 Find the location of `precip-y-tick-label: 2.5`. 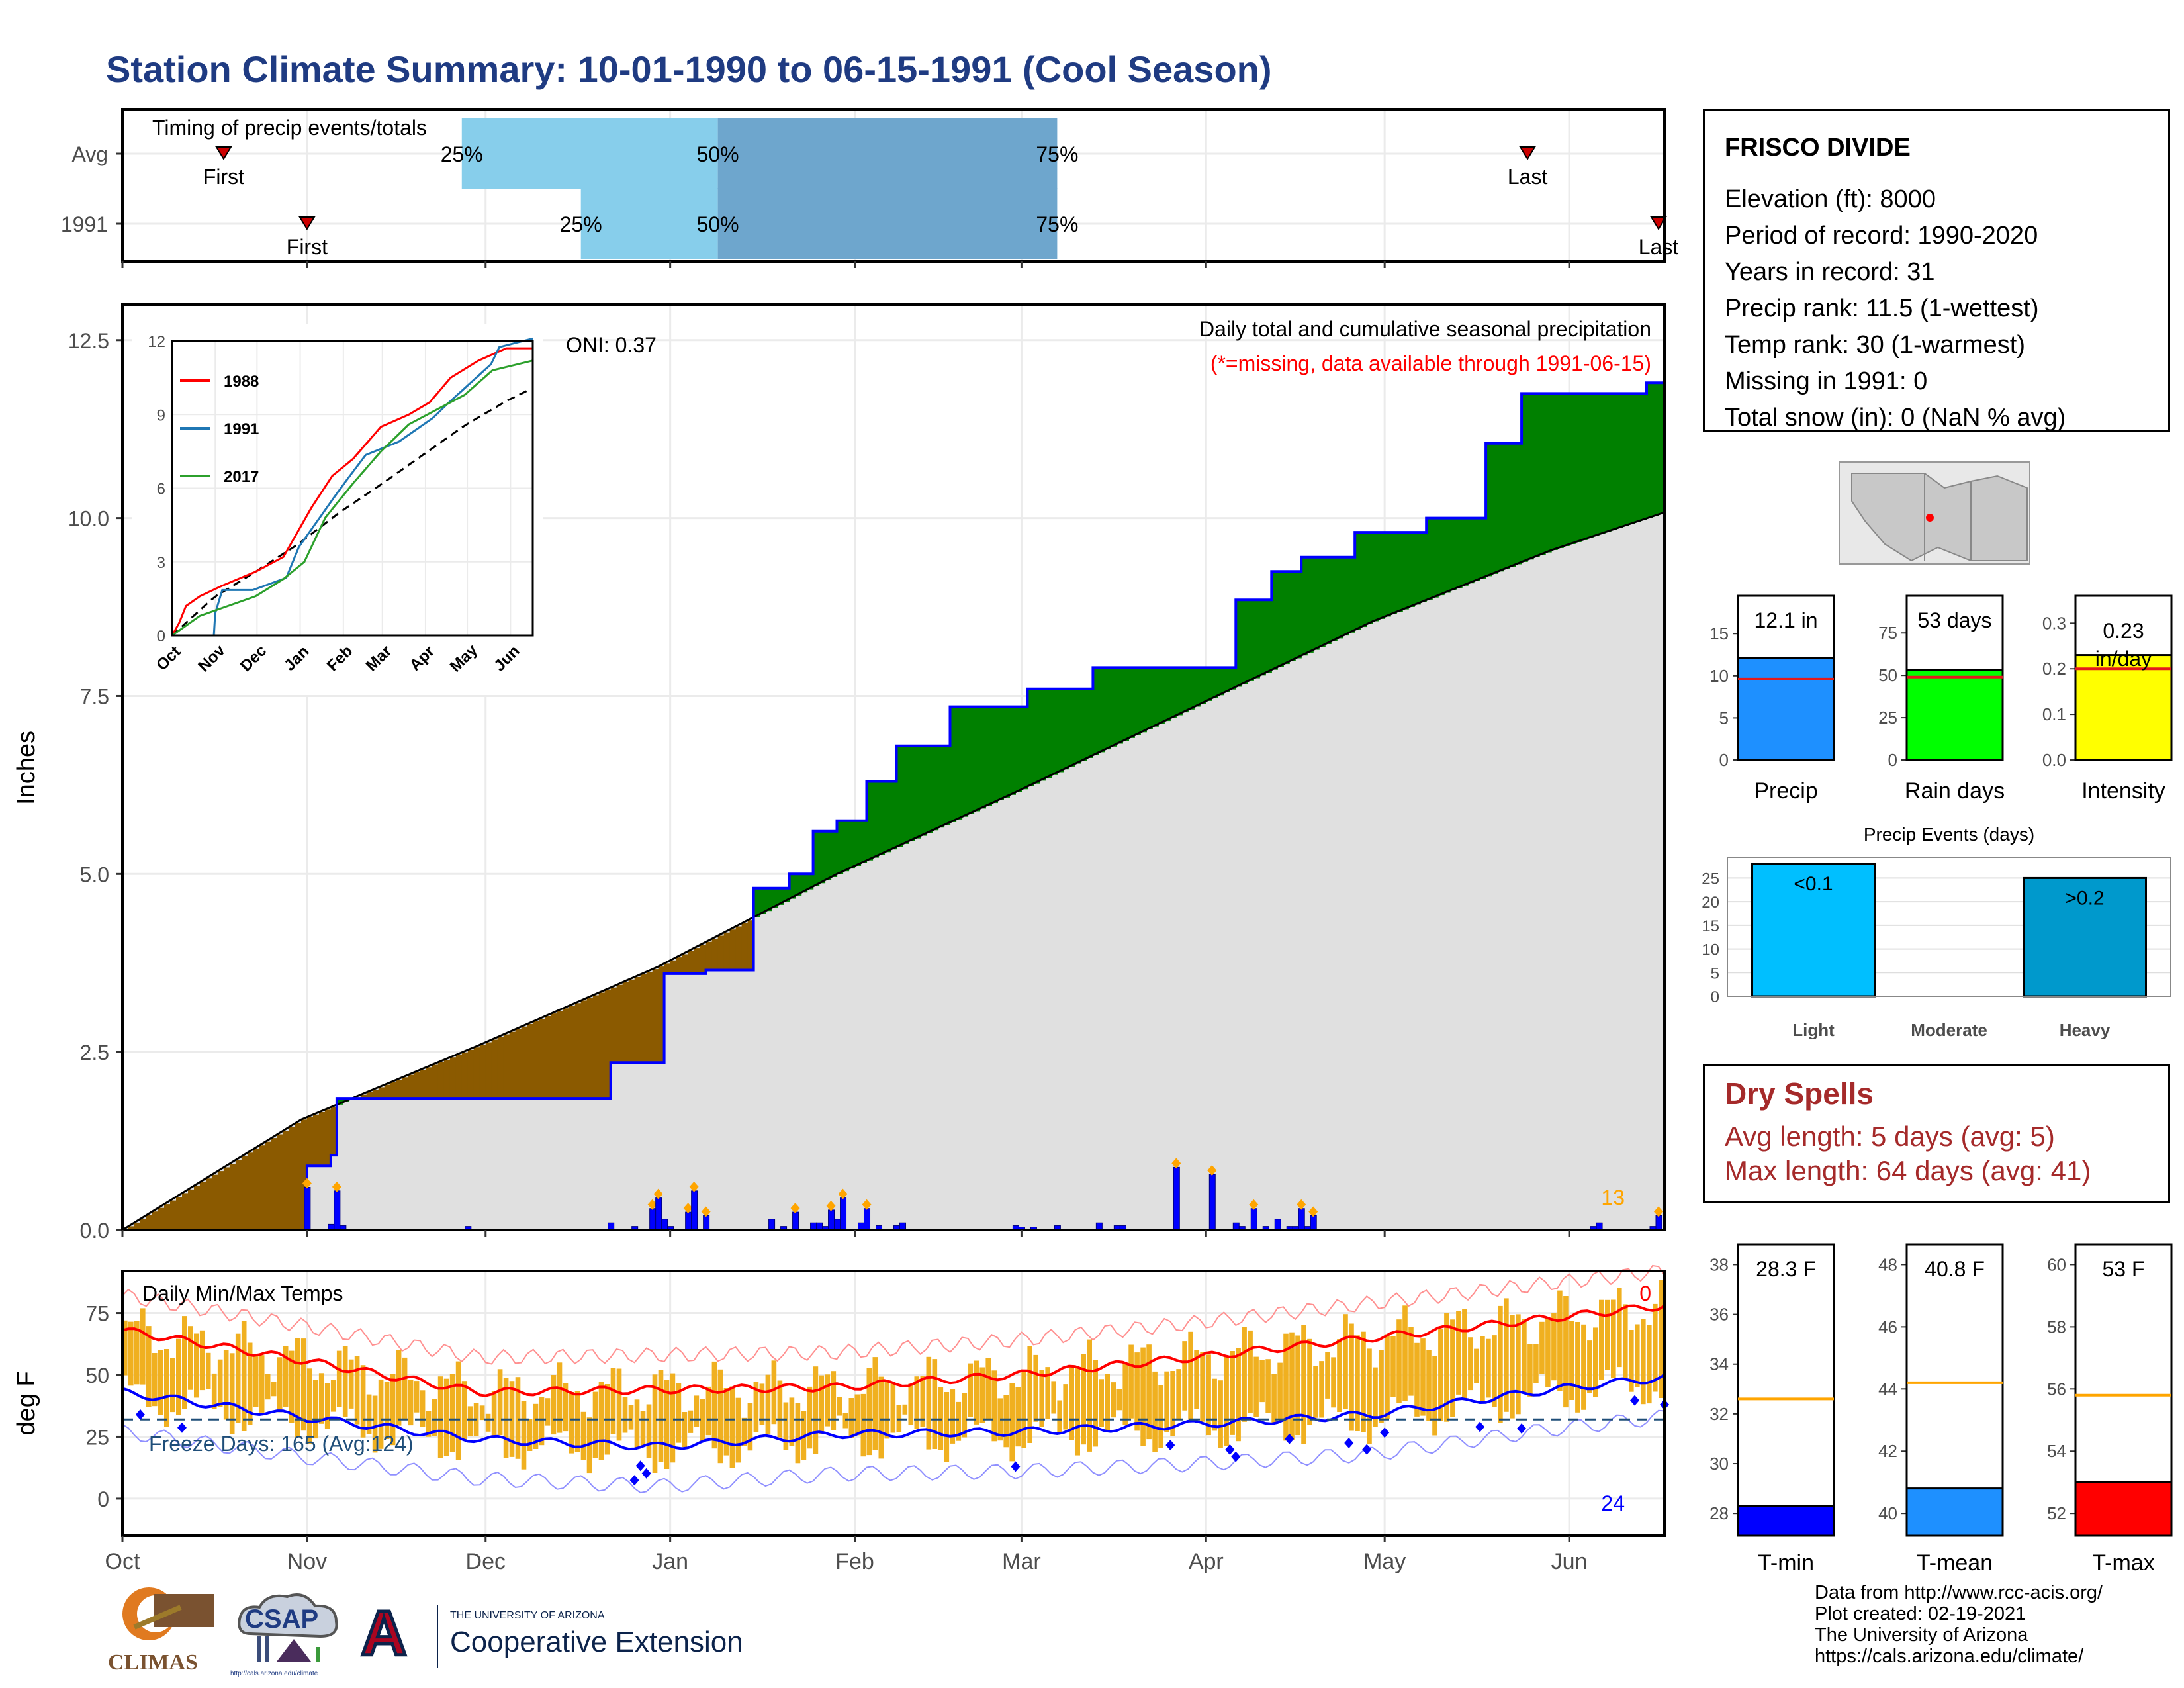

precip-y-tick-label: 2.5 is located at coordinates (95, 1052).